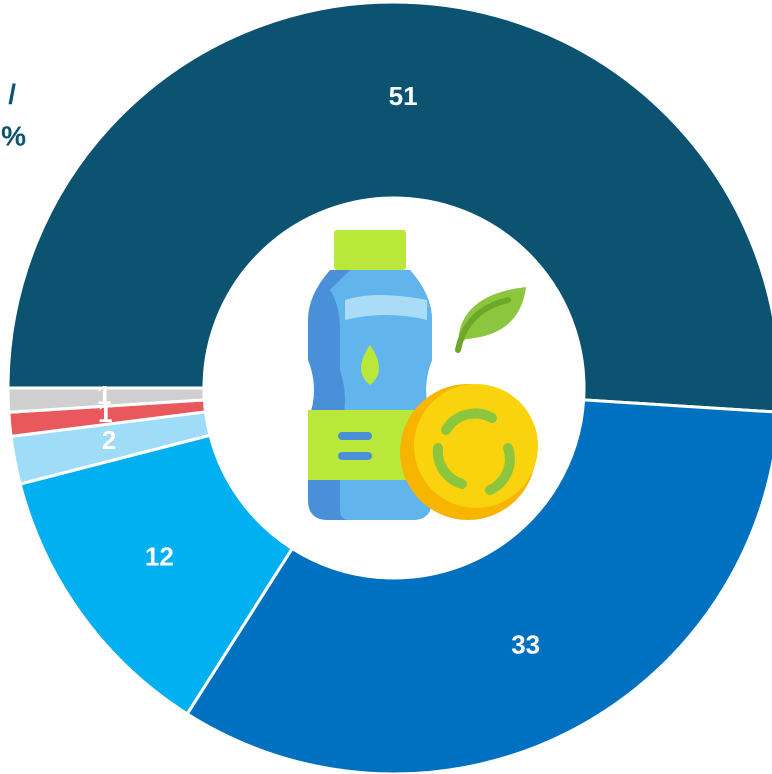 The width and height of the screenshot is (772, 774). I want to click on bottle-recycle-icon, so click(423, 375).